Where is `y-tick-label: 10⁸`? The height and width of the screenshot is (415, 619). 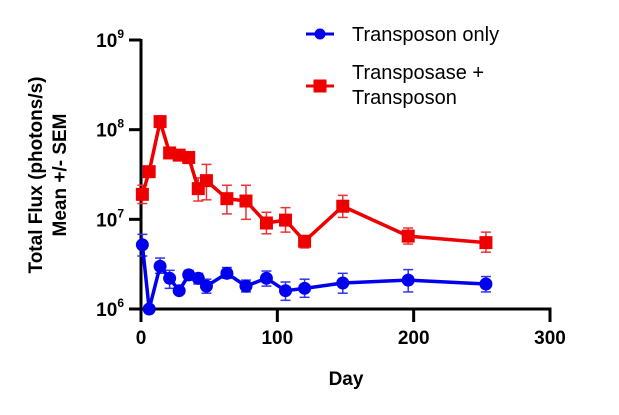 y-tick-label: 10⁸ is located at coordinates (110, 129).